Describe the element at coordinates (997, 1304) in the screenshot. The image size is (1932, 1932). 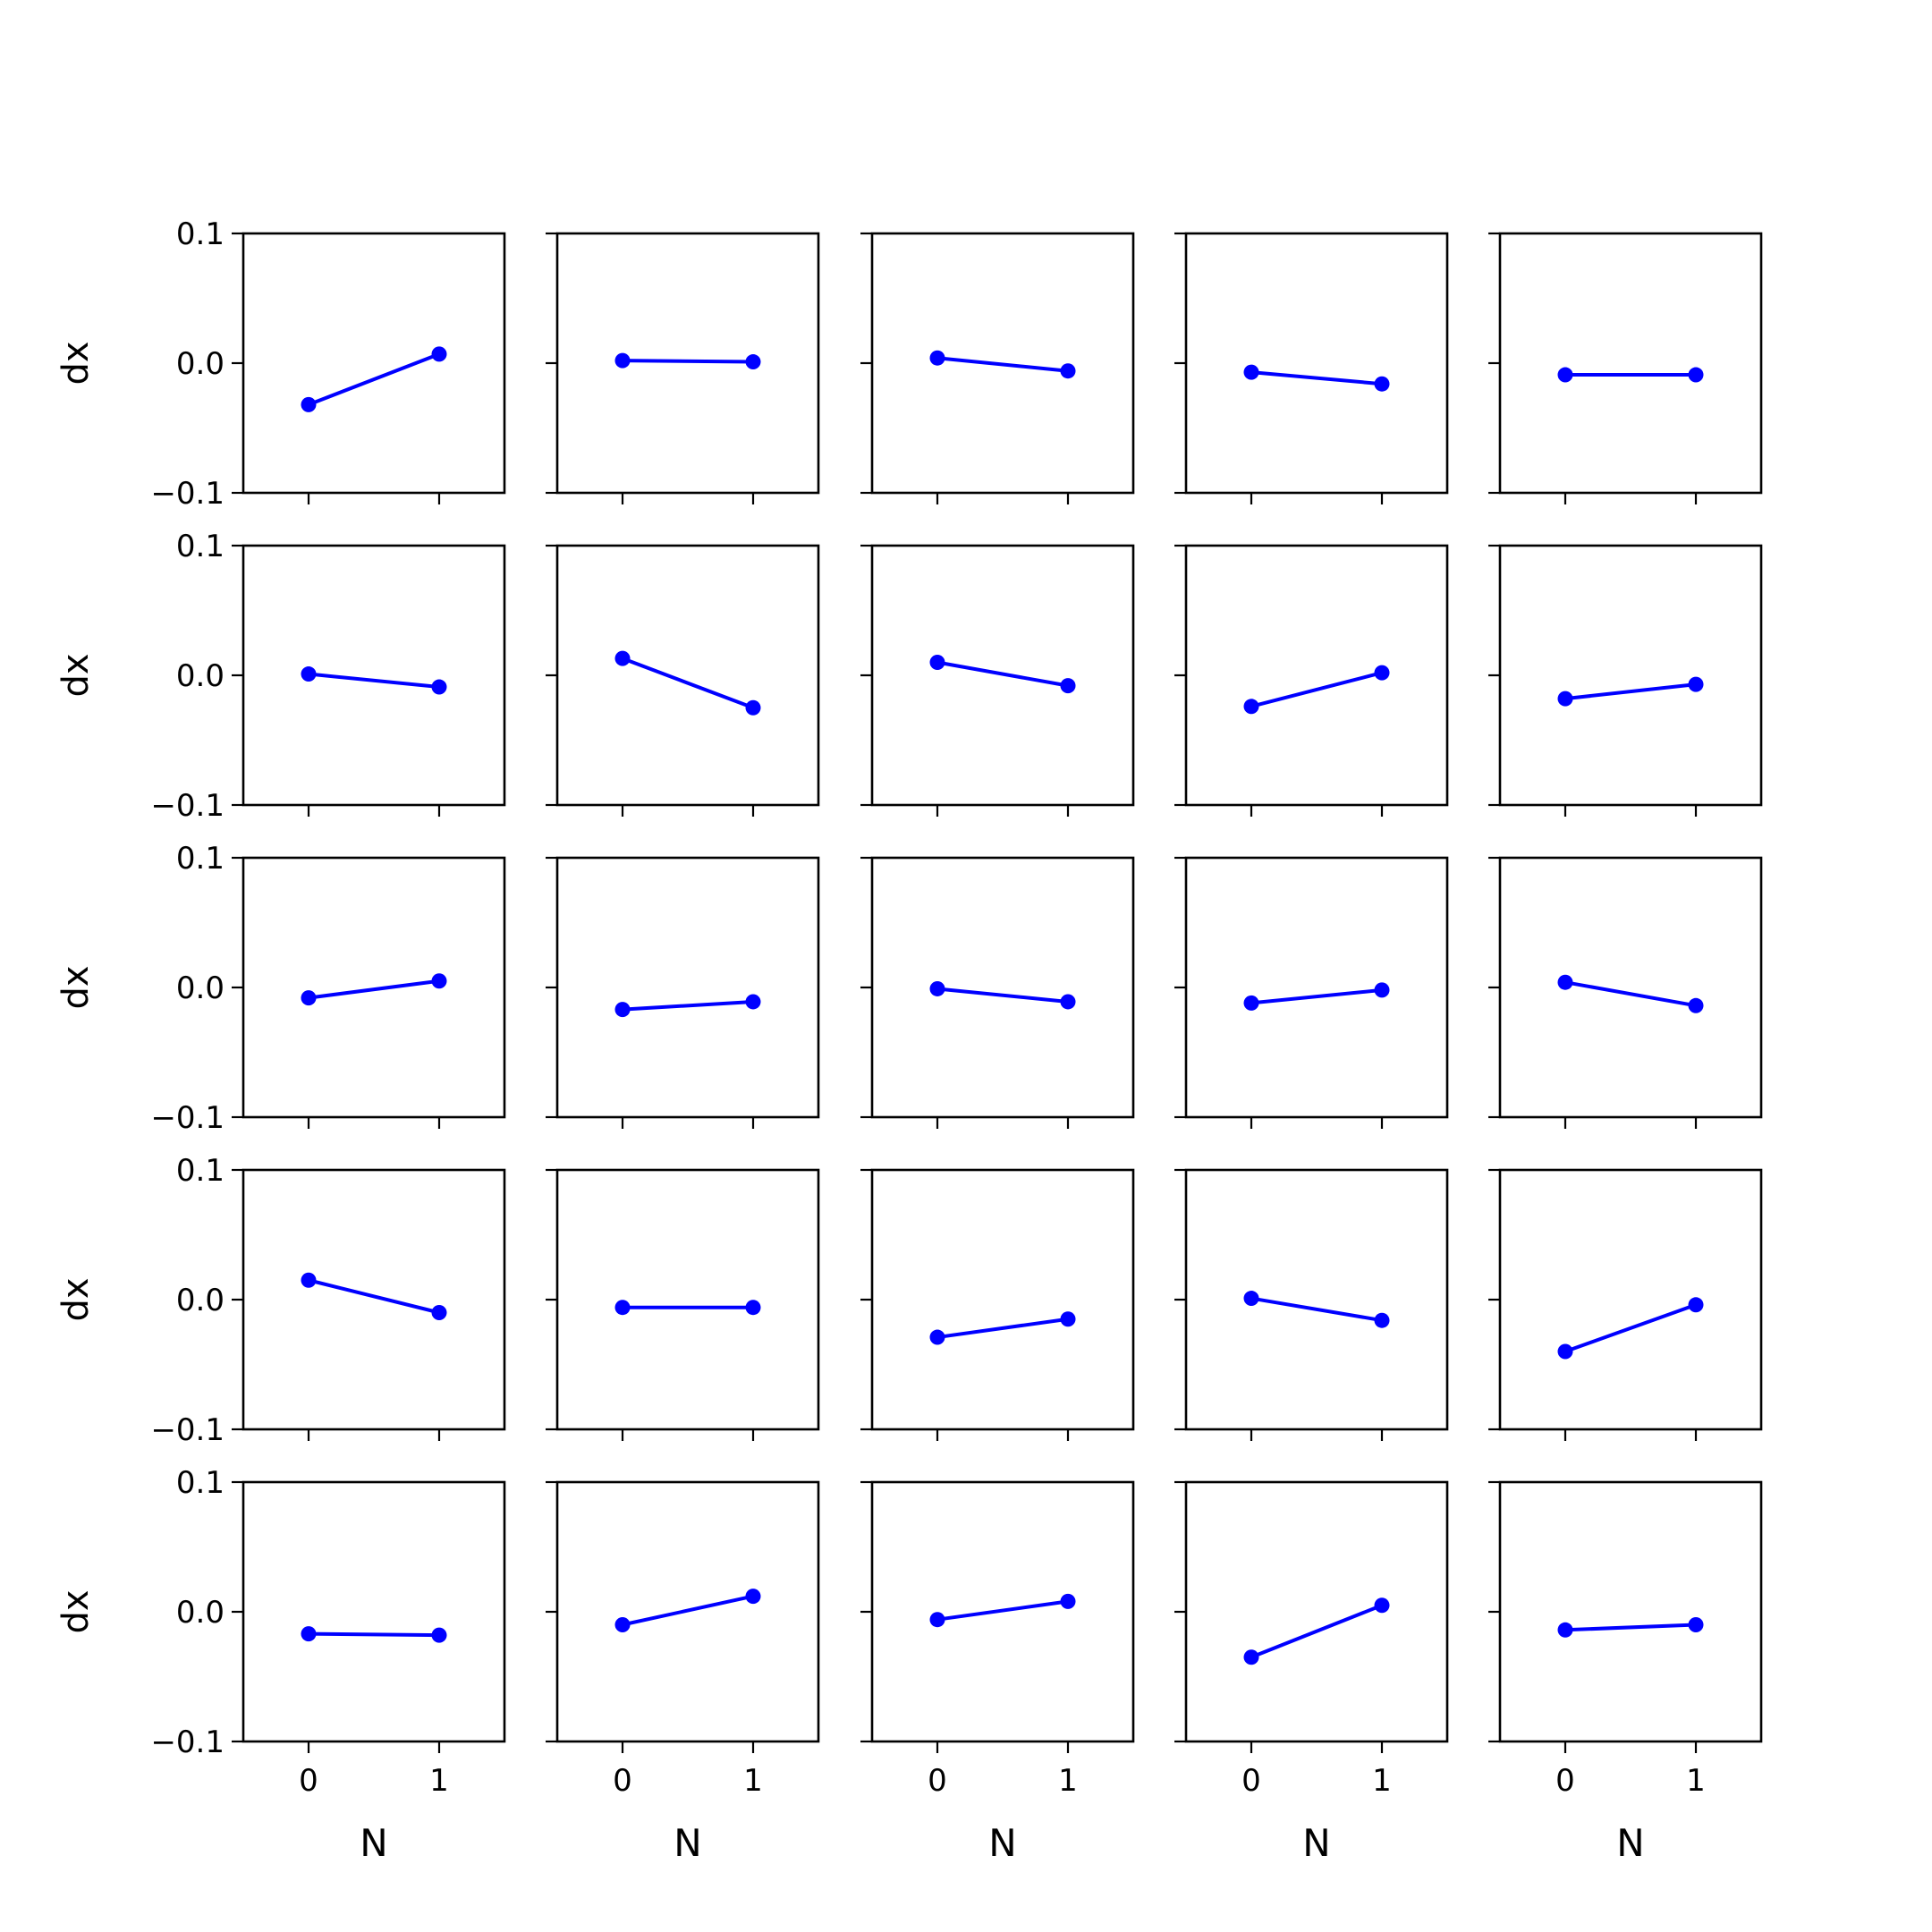
I see `panel-r3-c2` at that location.